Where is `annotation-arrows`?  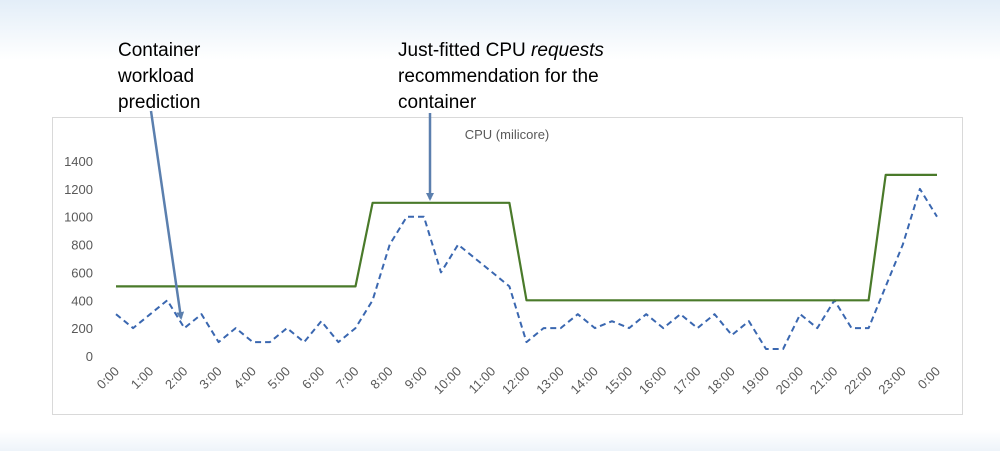 annotation-arrows is located at coordinates (291, 215).